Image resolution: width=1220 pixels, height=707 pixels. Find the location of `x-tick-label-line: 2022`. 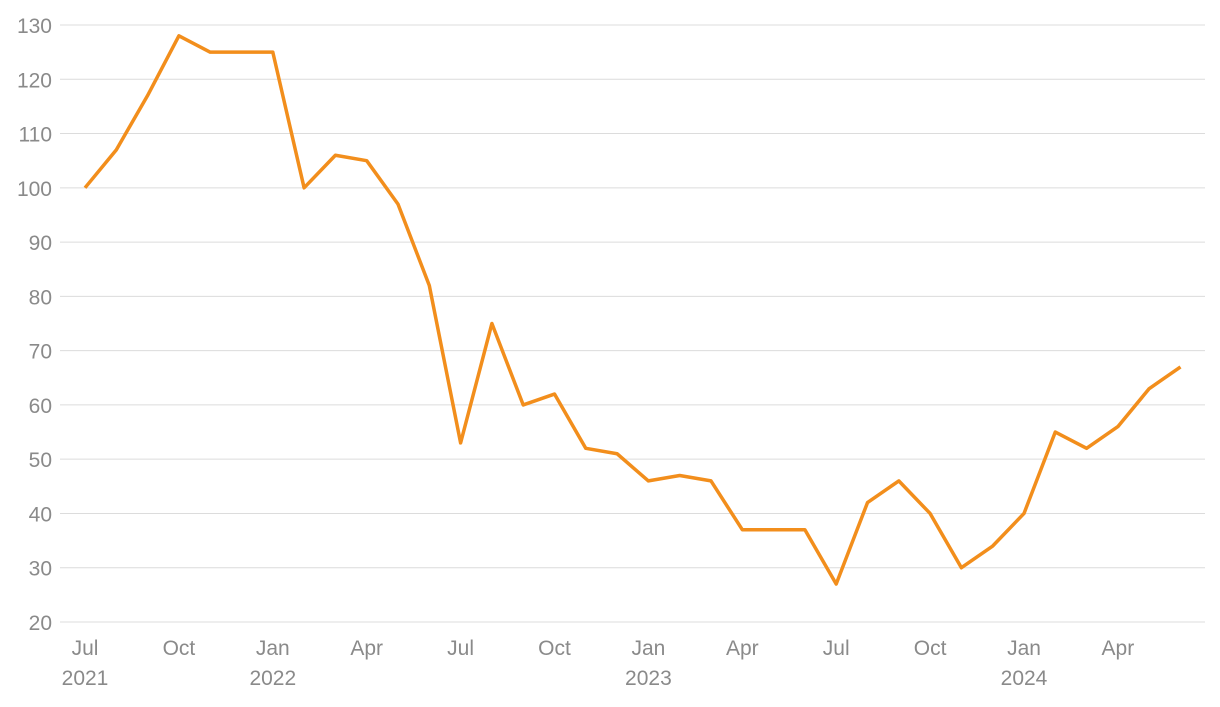

x-tick-label-line: 2022 is located at coordinates (272, 678).